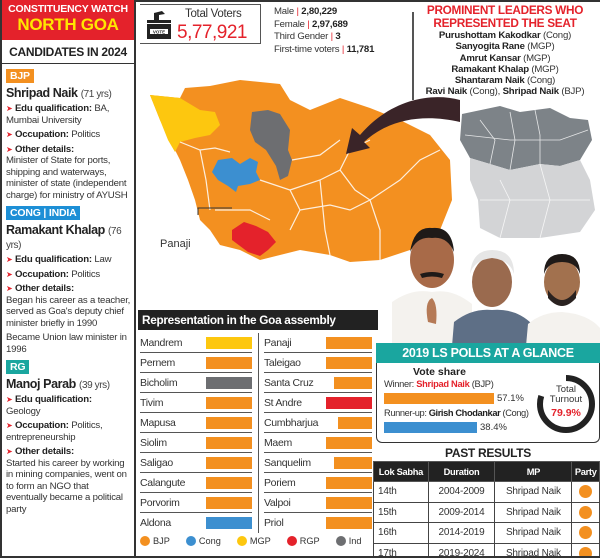 The image size is (600, 558). I want to click on vote-share-heading: Vote share, so click(439, 372).